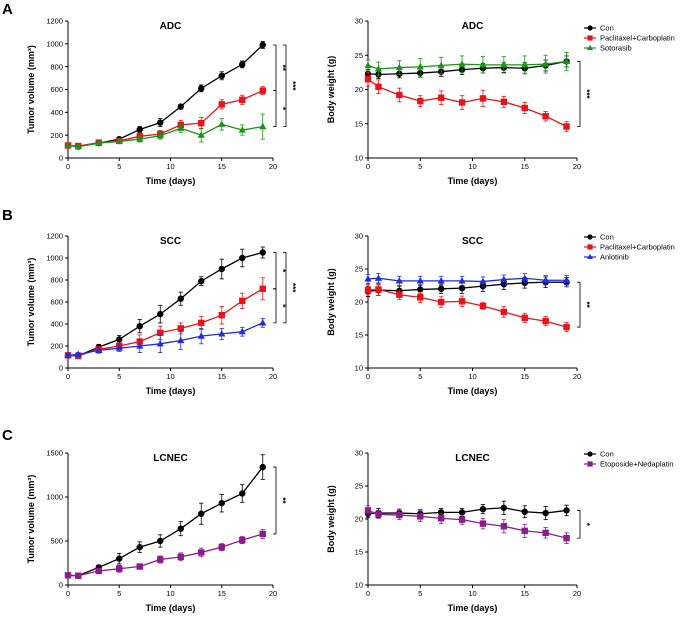  What do you see at coordinates (584, 94) in the screenshot?
I see `significance-bracket: ***` at bounding box center [584, 94].